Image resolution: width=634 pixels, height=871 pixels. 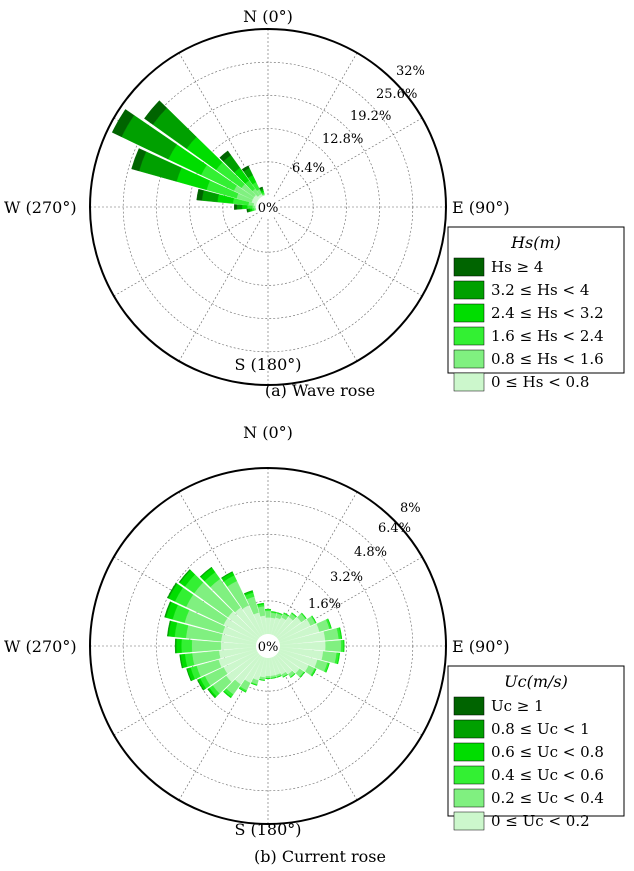 I want to click on wave-rose-legend-entry: Hs ≥ 4, so click(x=517, y=267).